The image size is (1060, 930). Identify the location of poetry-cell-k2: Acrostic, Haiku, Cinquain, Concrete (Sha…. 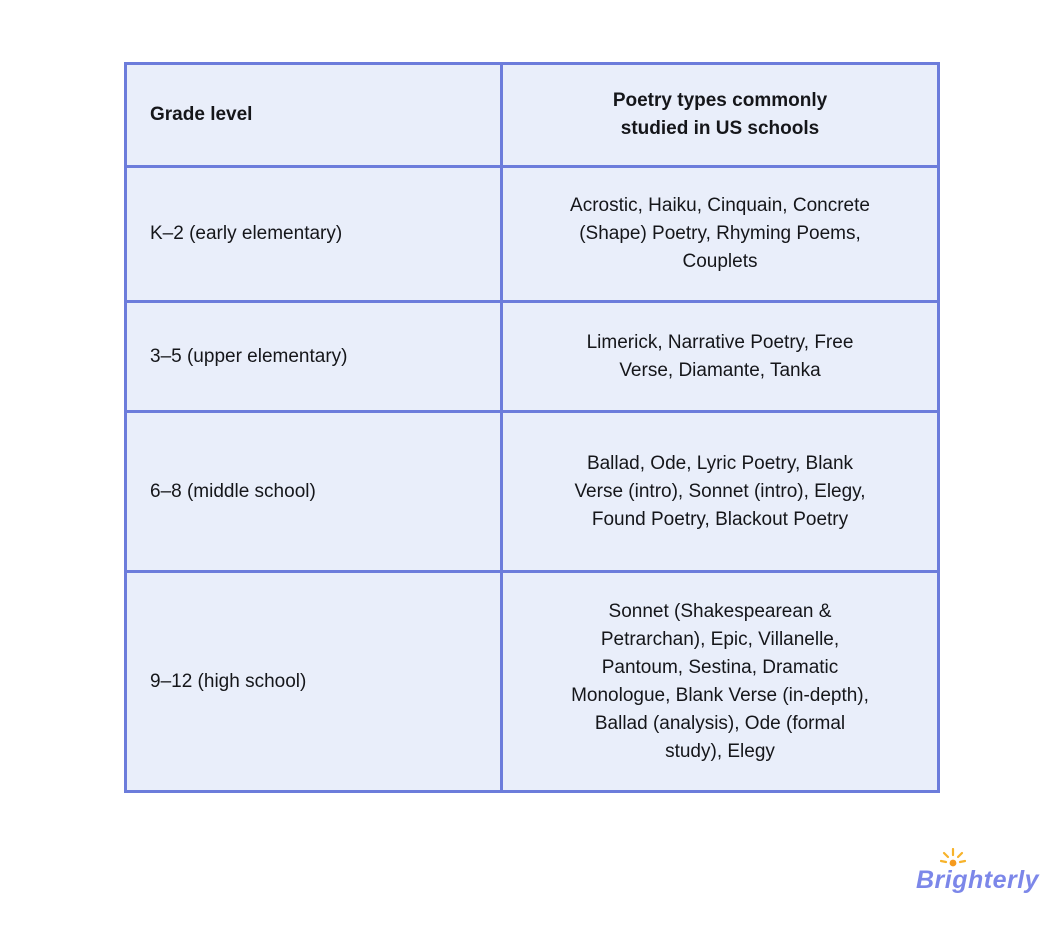
(720, 233).